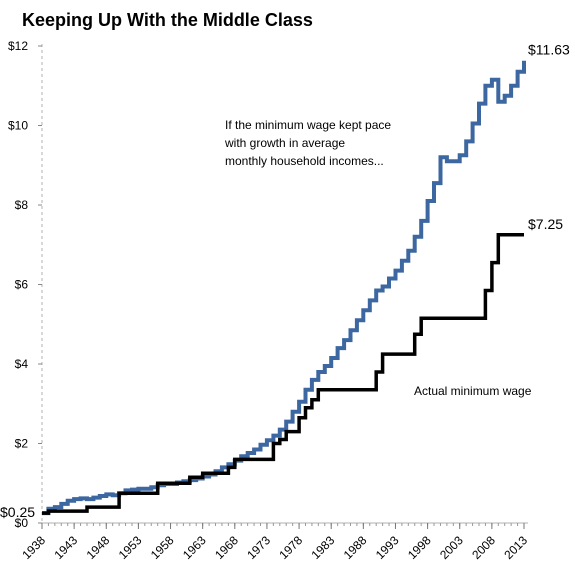 This screenshot has width=575, height=575. Describe the element at coordinates (130, 547) in the screenshot. I see `x-tick-label: 1953` at that location.